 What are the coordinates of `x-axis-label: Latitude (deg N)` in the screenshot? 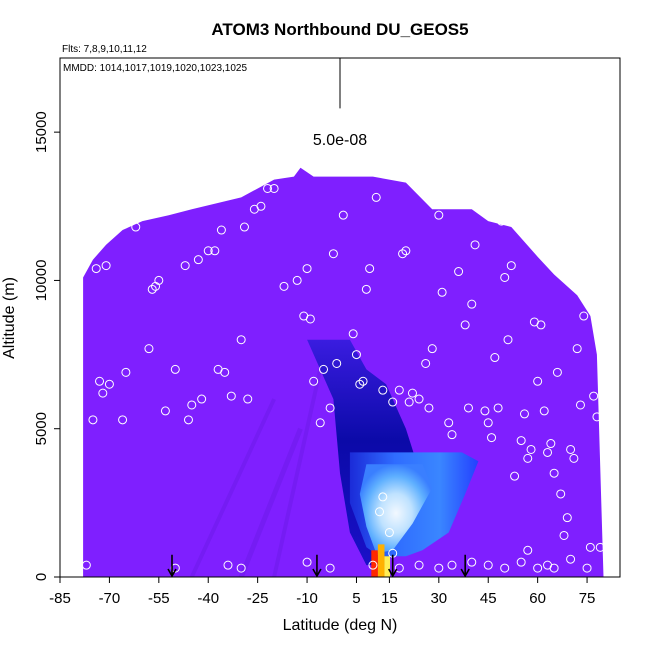 It's located at (340, 625).